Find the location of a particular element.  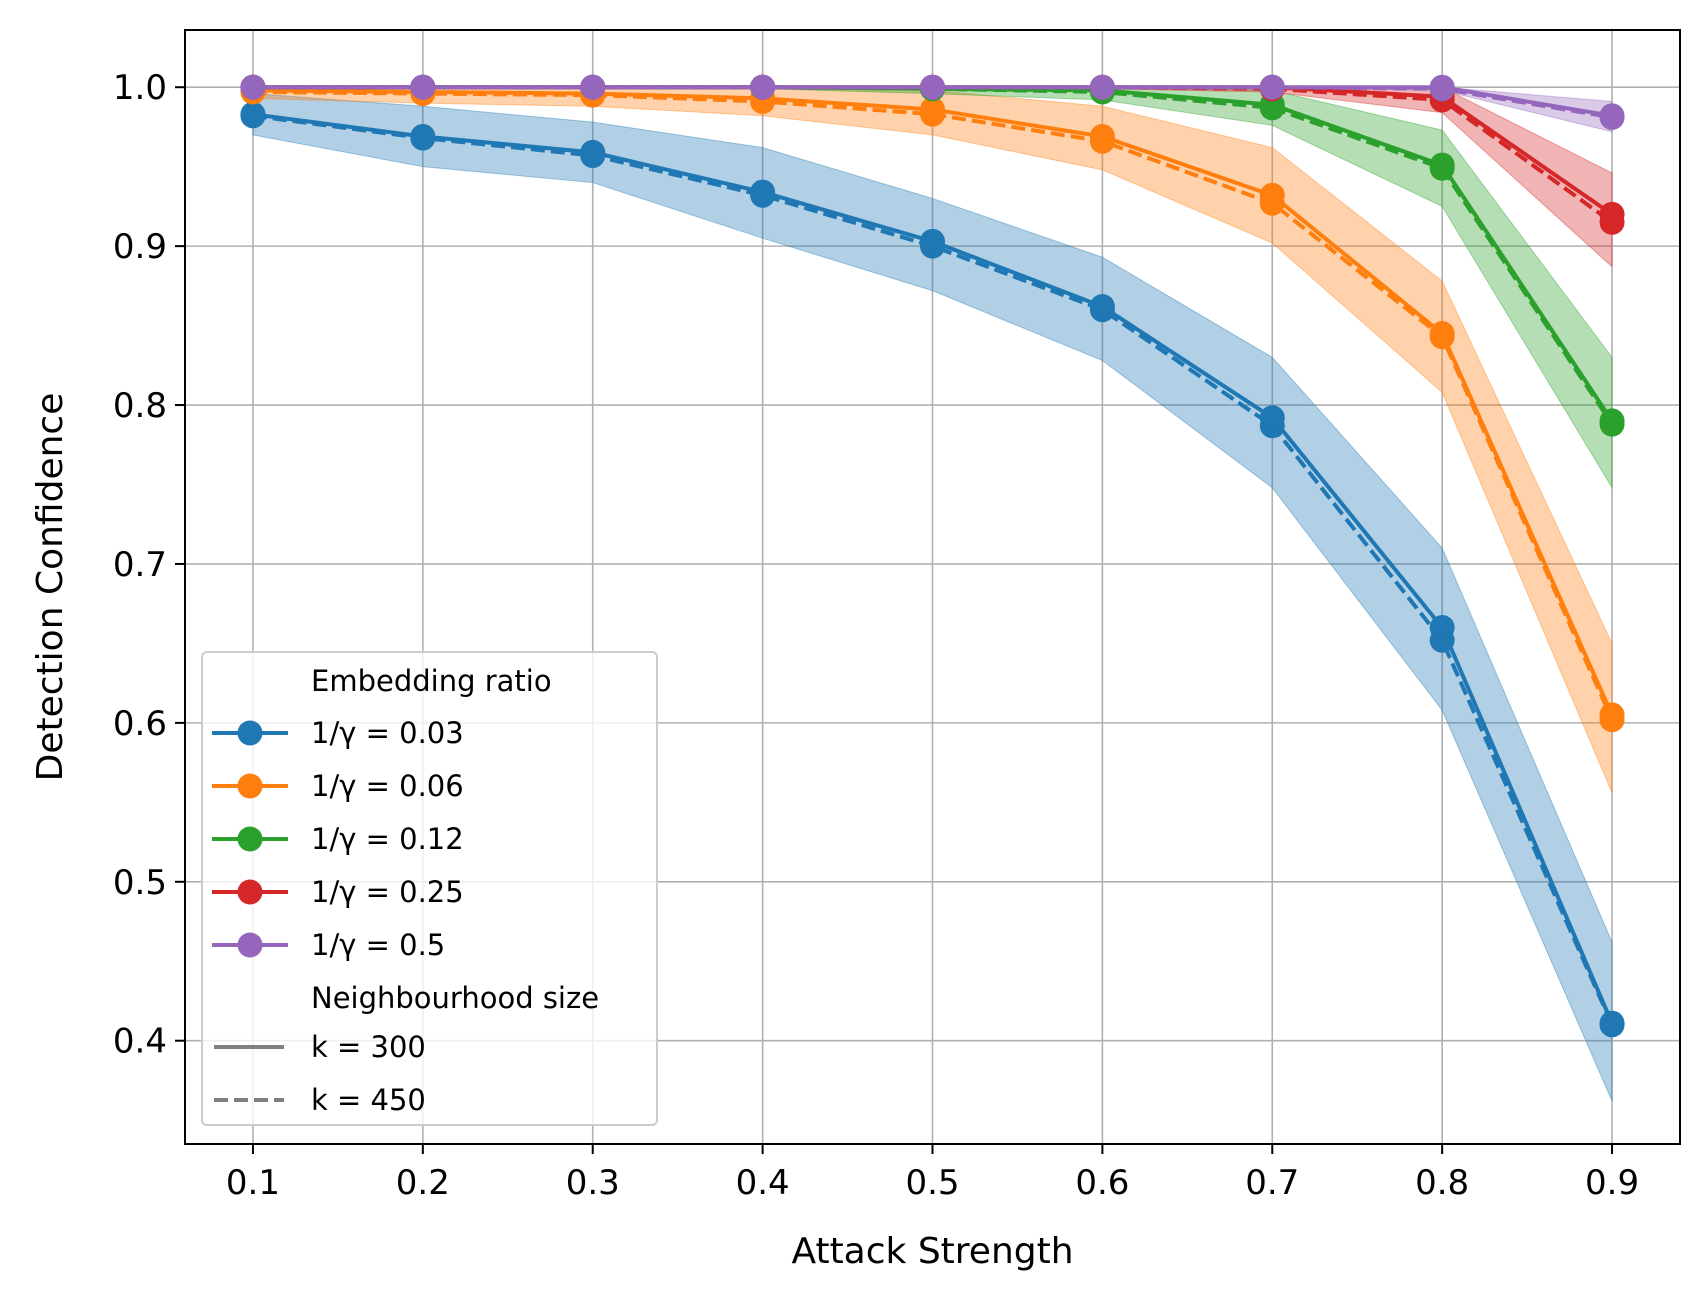

legend-series-label: 1/γ = 0.03 is located at coordinates (387, 733).